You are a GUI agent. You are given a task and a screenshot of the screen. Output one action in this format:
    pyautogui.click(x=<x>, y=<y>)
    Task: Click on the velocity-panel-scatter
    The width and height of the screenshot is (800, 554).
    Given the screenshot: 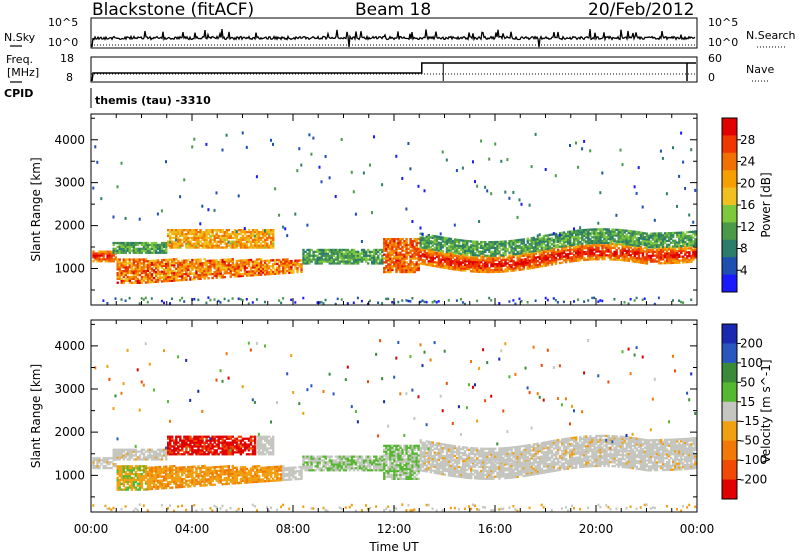 What is the action you would take?
    pyautogui.click(x=190, y=400)
    